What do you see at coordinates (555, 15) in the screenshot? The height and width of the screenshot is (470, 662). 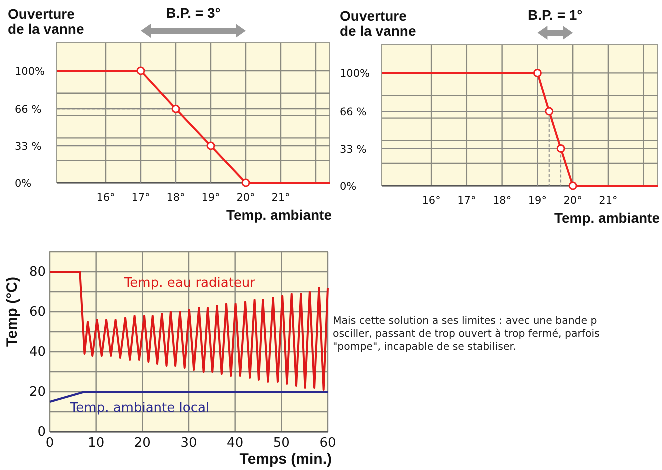 I see `text: B.P. = 1°` at bounding box center [555, 15].